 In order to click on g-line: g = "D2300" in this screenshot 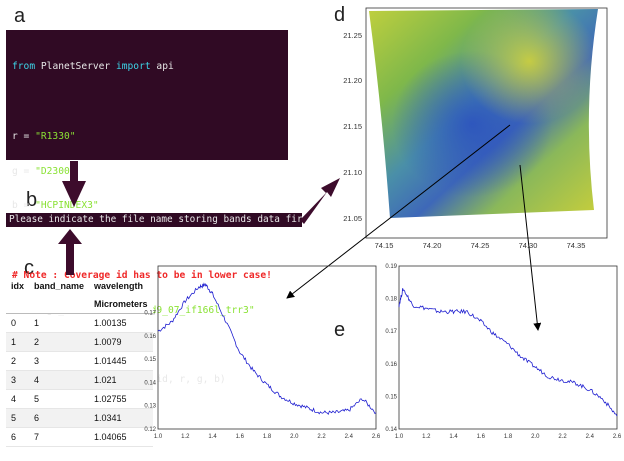, I will do `click(147, 172)`.